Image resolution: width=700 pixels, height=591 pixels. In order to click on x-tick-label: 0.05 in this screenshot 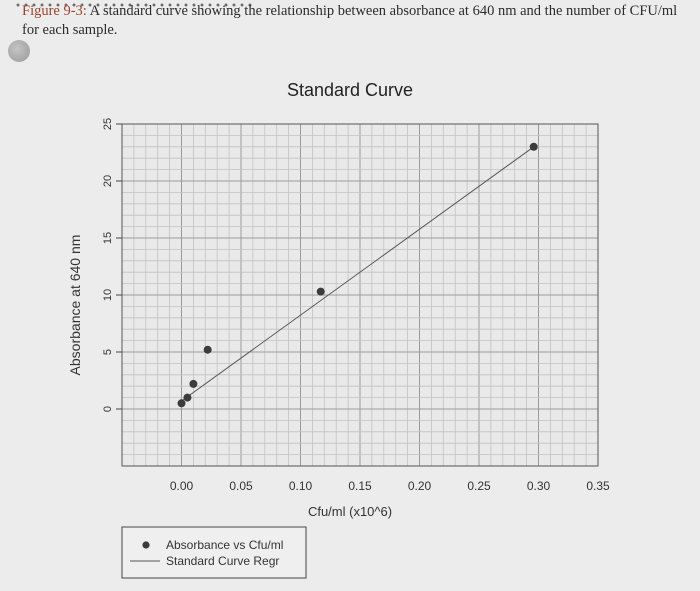, I will do `click(241, 486)`.